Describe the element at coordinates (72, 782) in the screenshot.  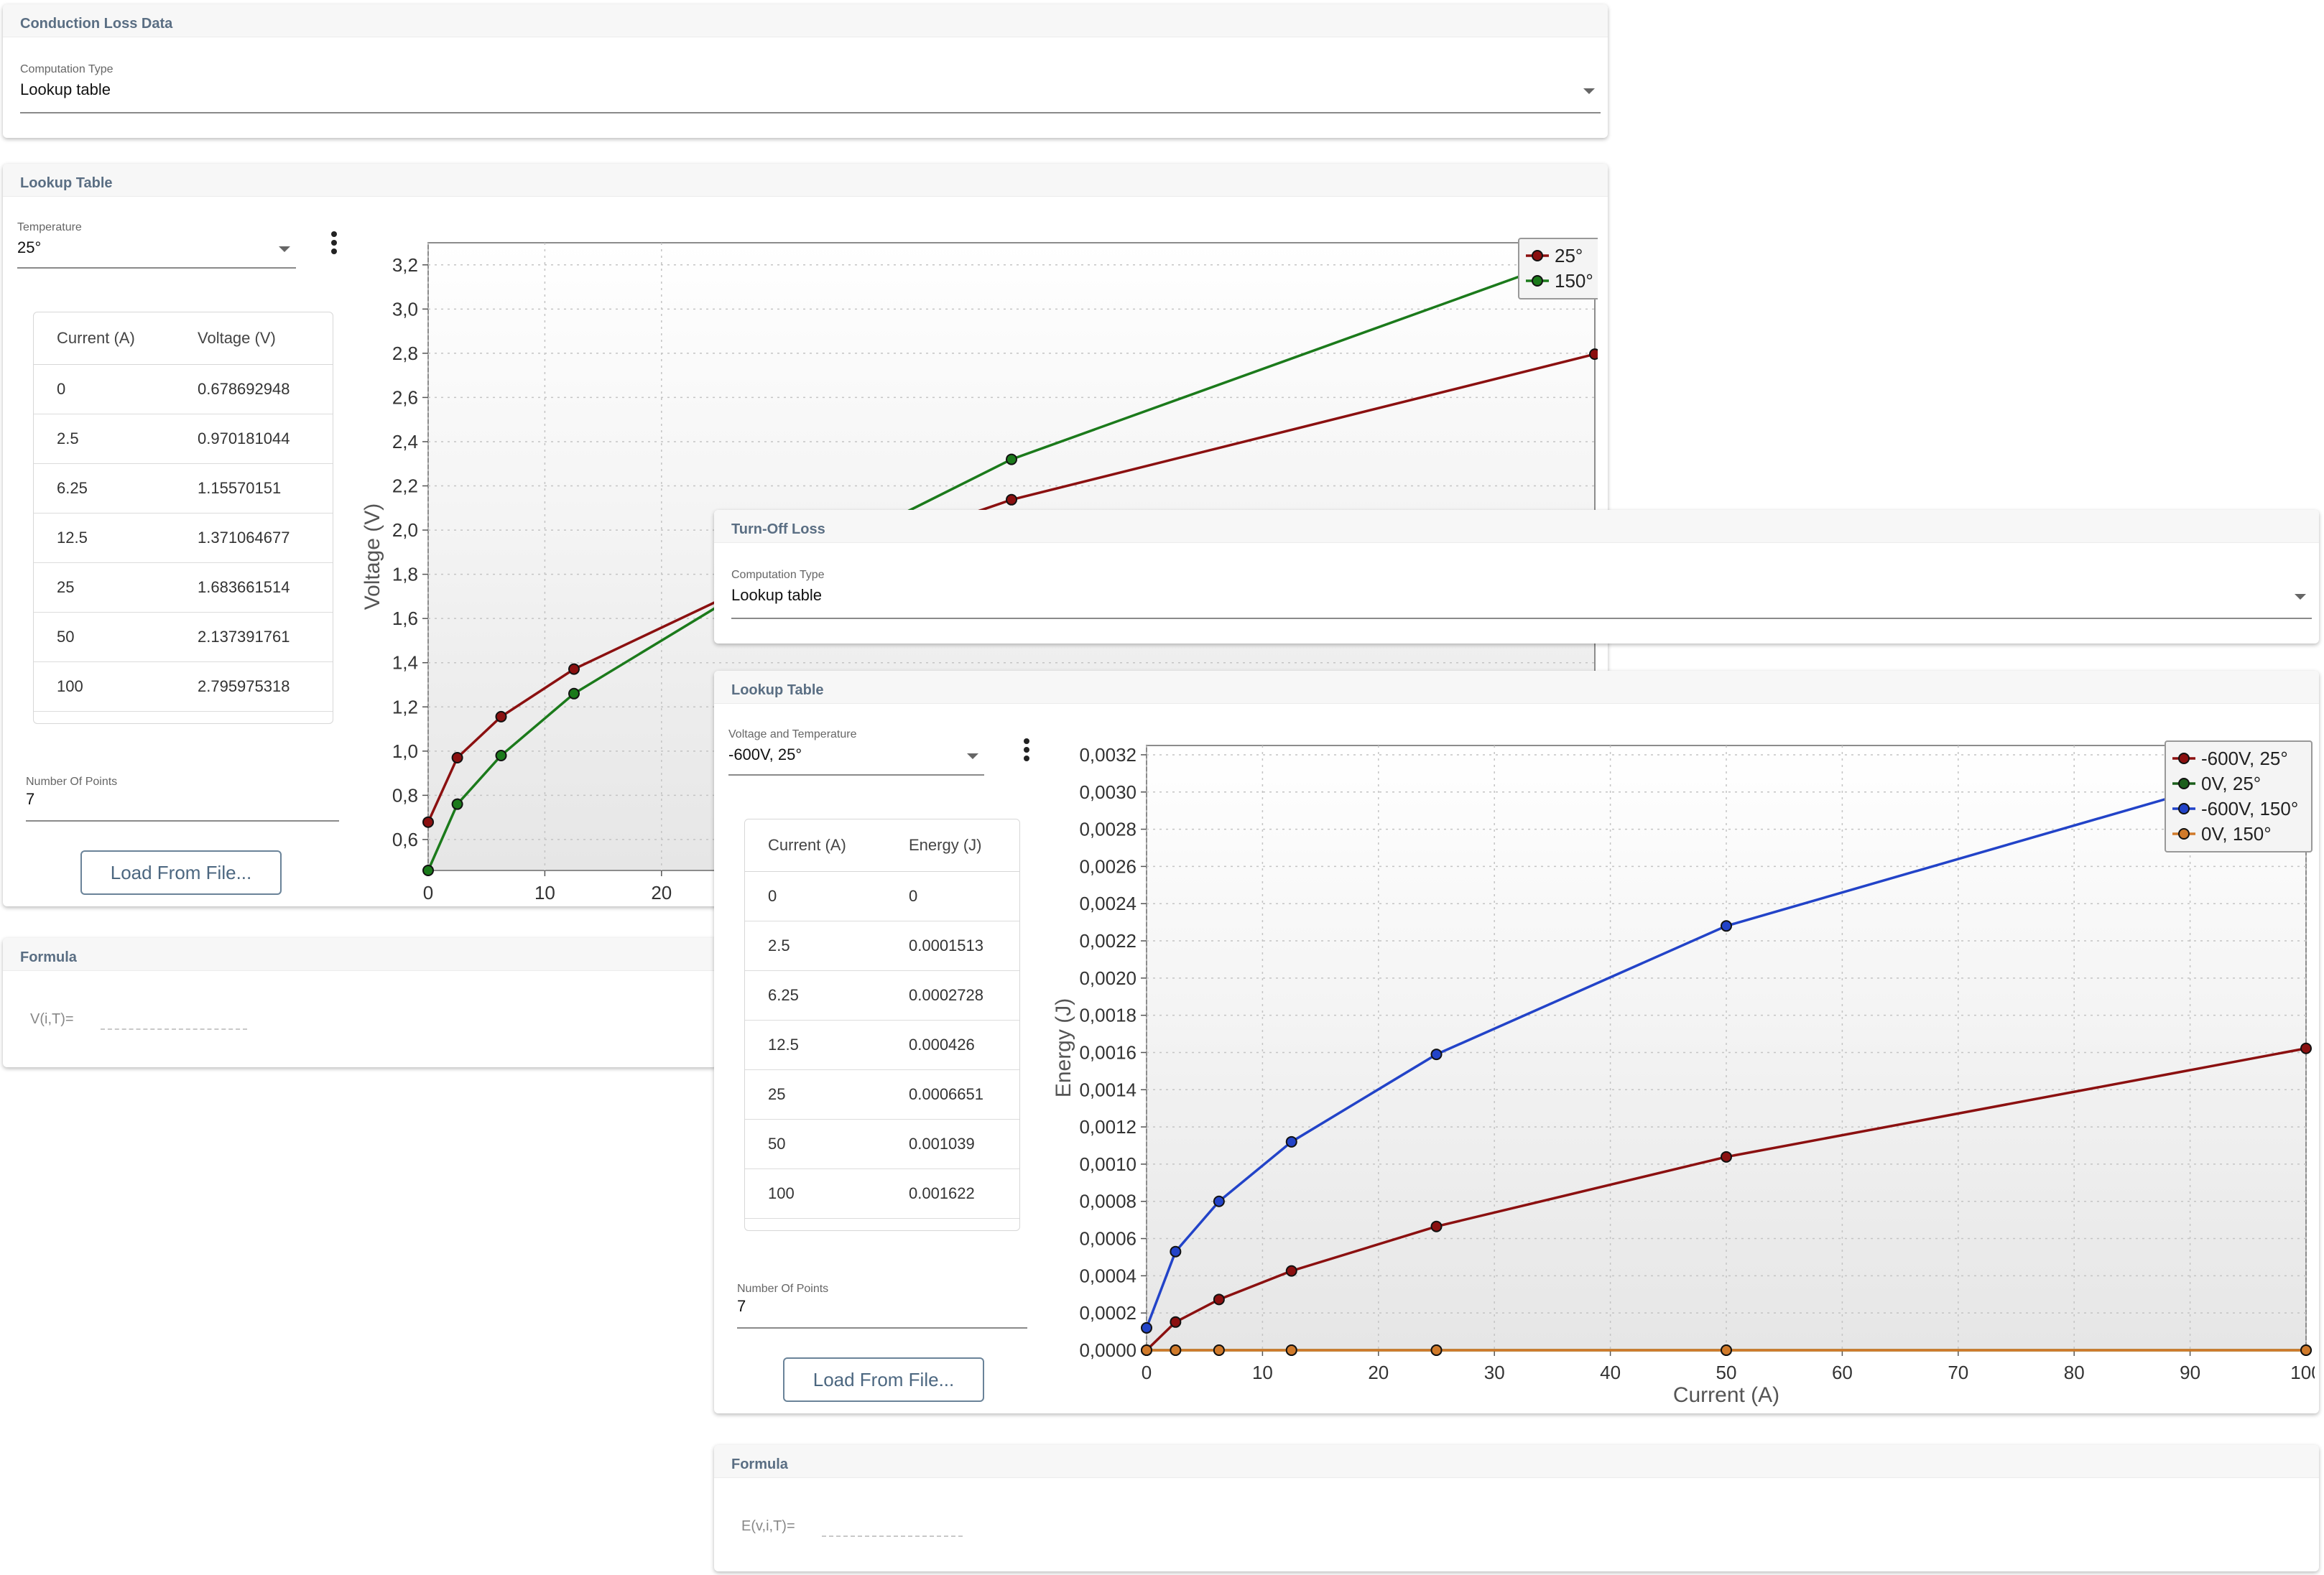
I see `number-of-points-label: Number Of Points` at that location.